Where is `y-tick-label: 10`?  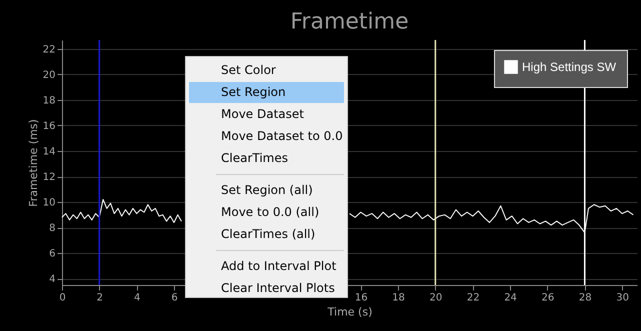
y-tick-label: 10 is located at coordinates (49, 203).